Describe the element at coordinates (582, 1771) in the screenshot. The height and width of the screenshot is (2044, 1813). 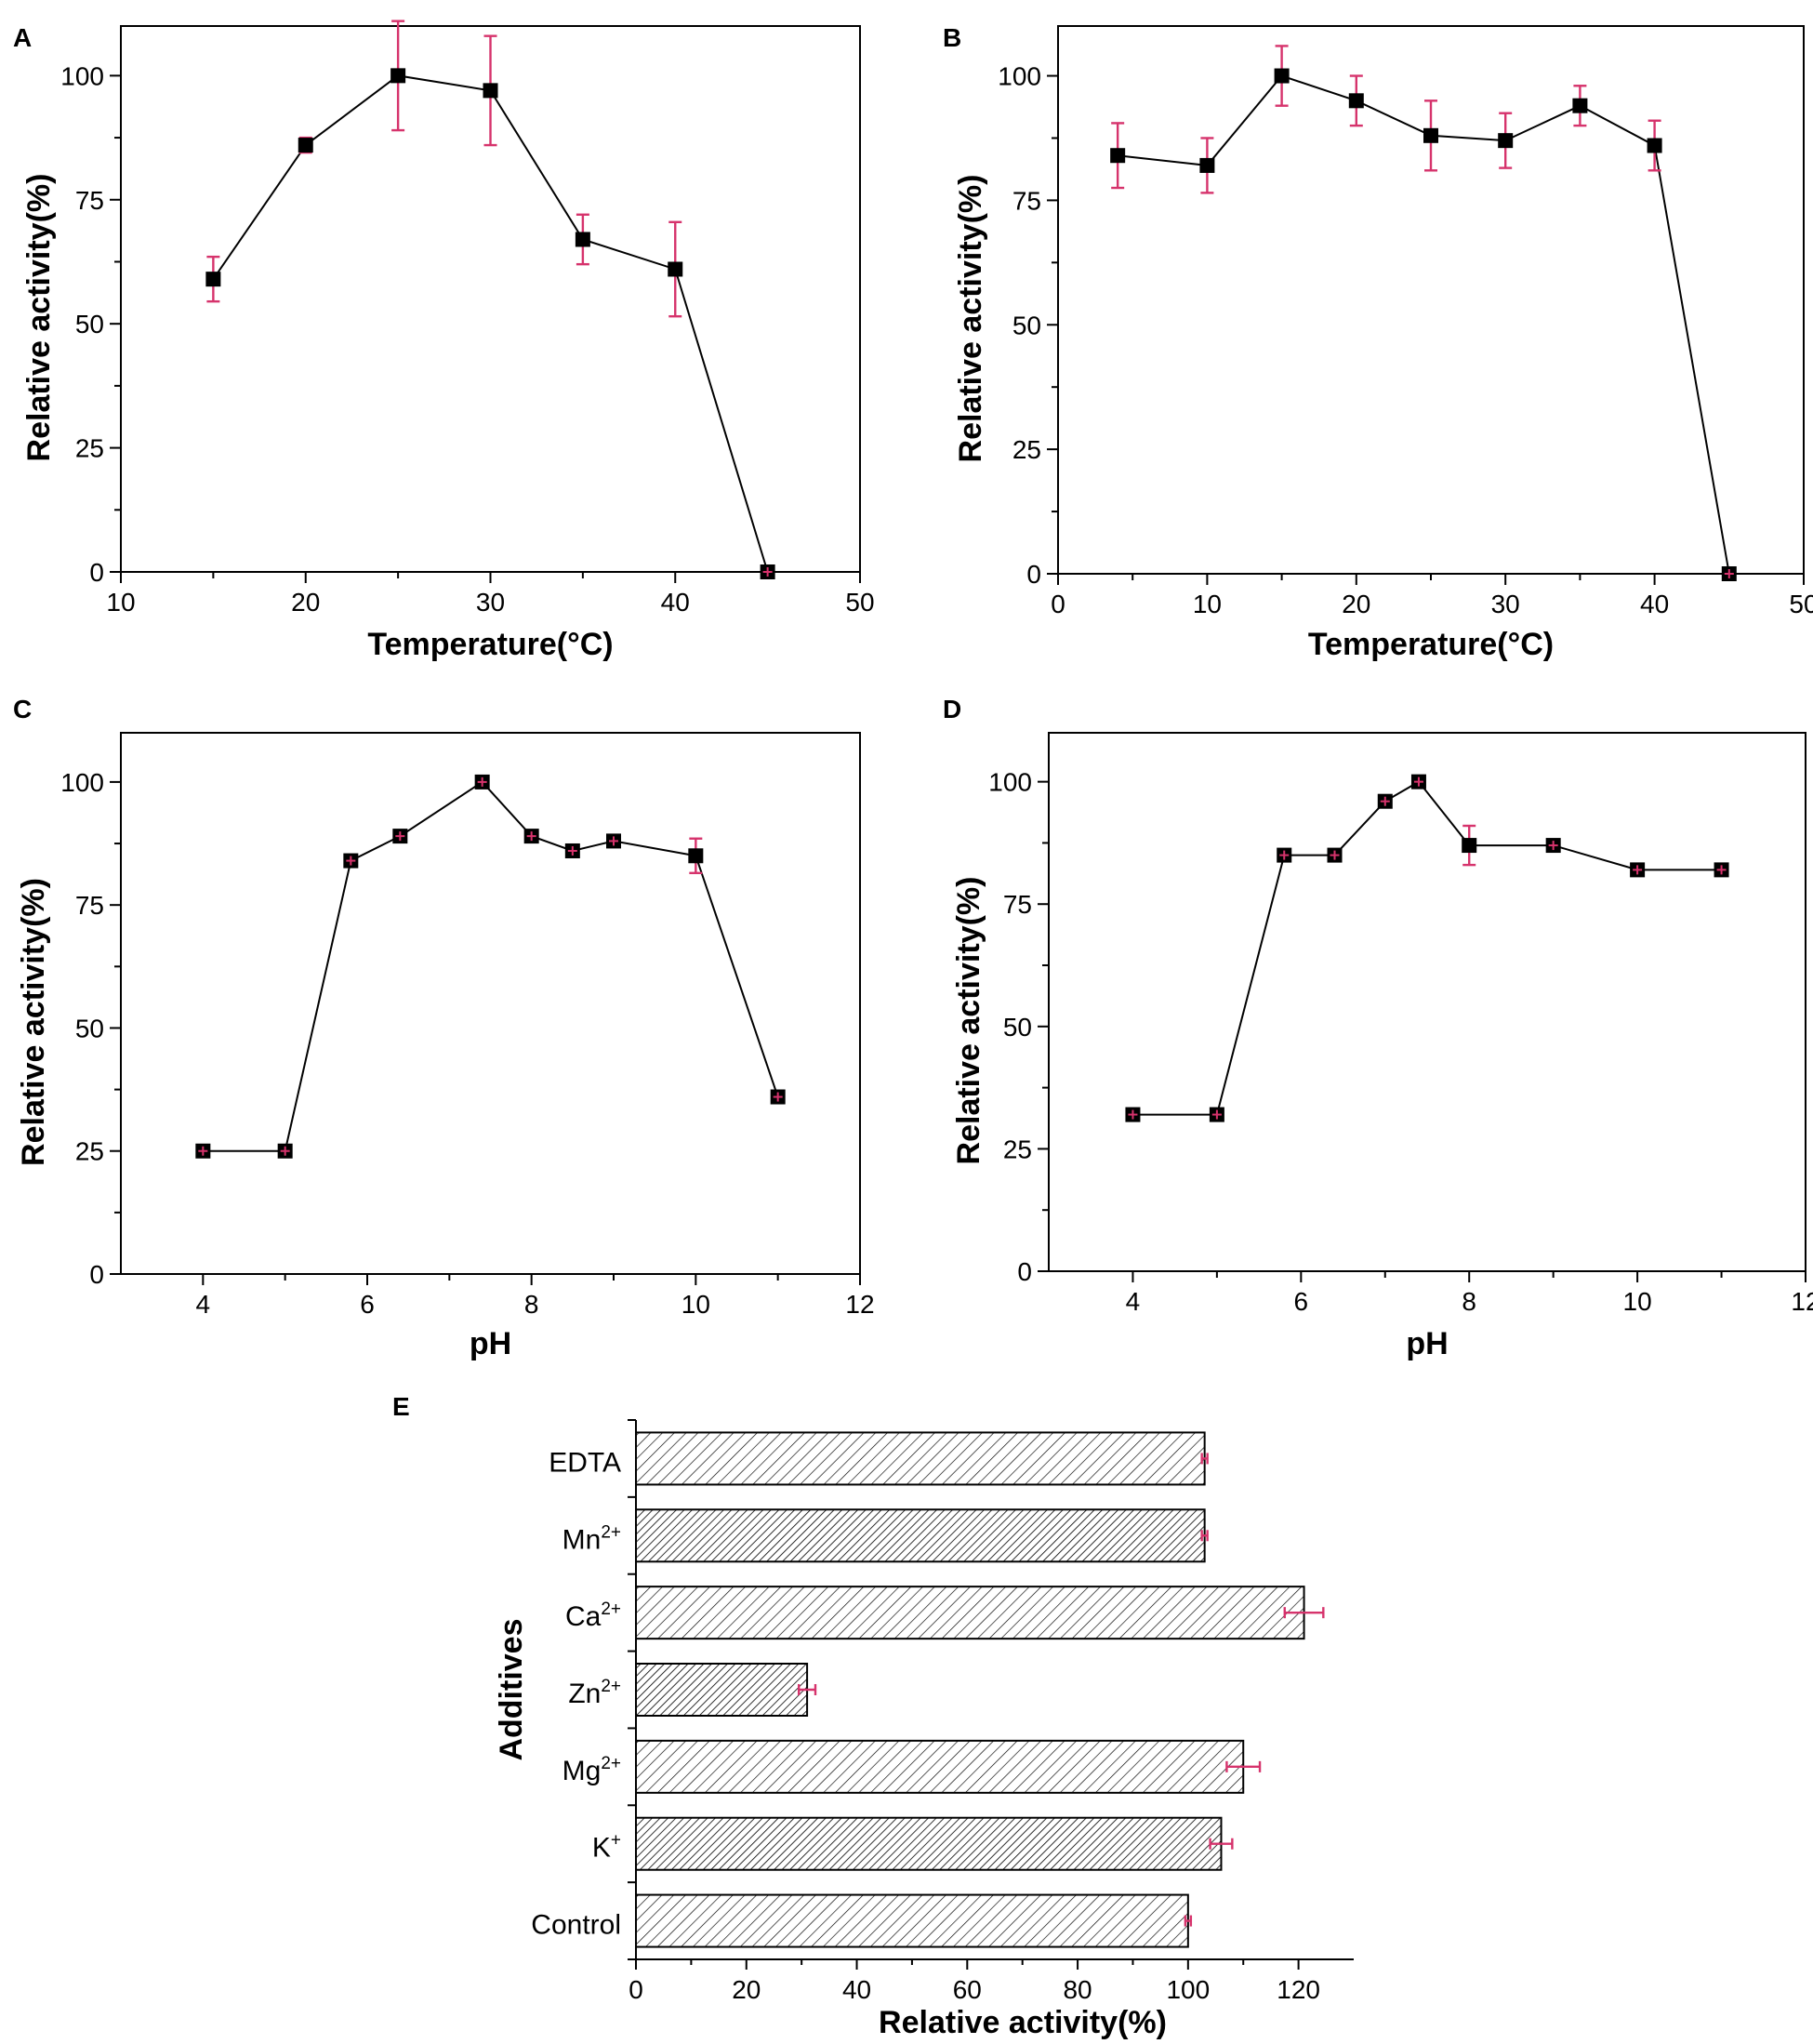
I see `category-label-base: Mg` at that location.